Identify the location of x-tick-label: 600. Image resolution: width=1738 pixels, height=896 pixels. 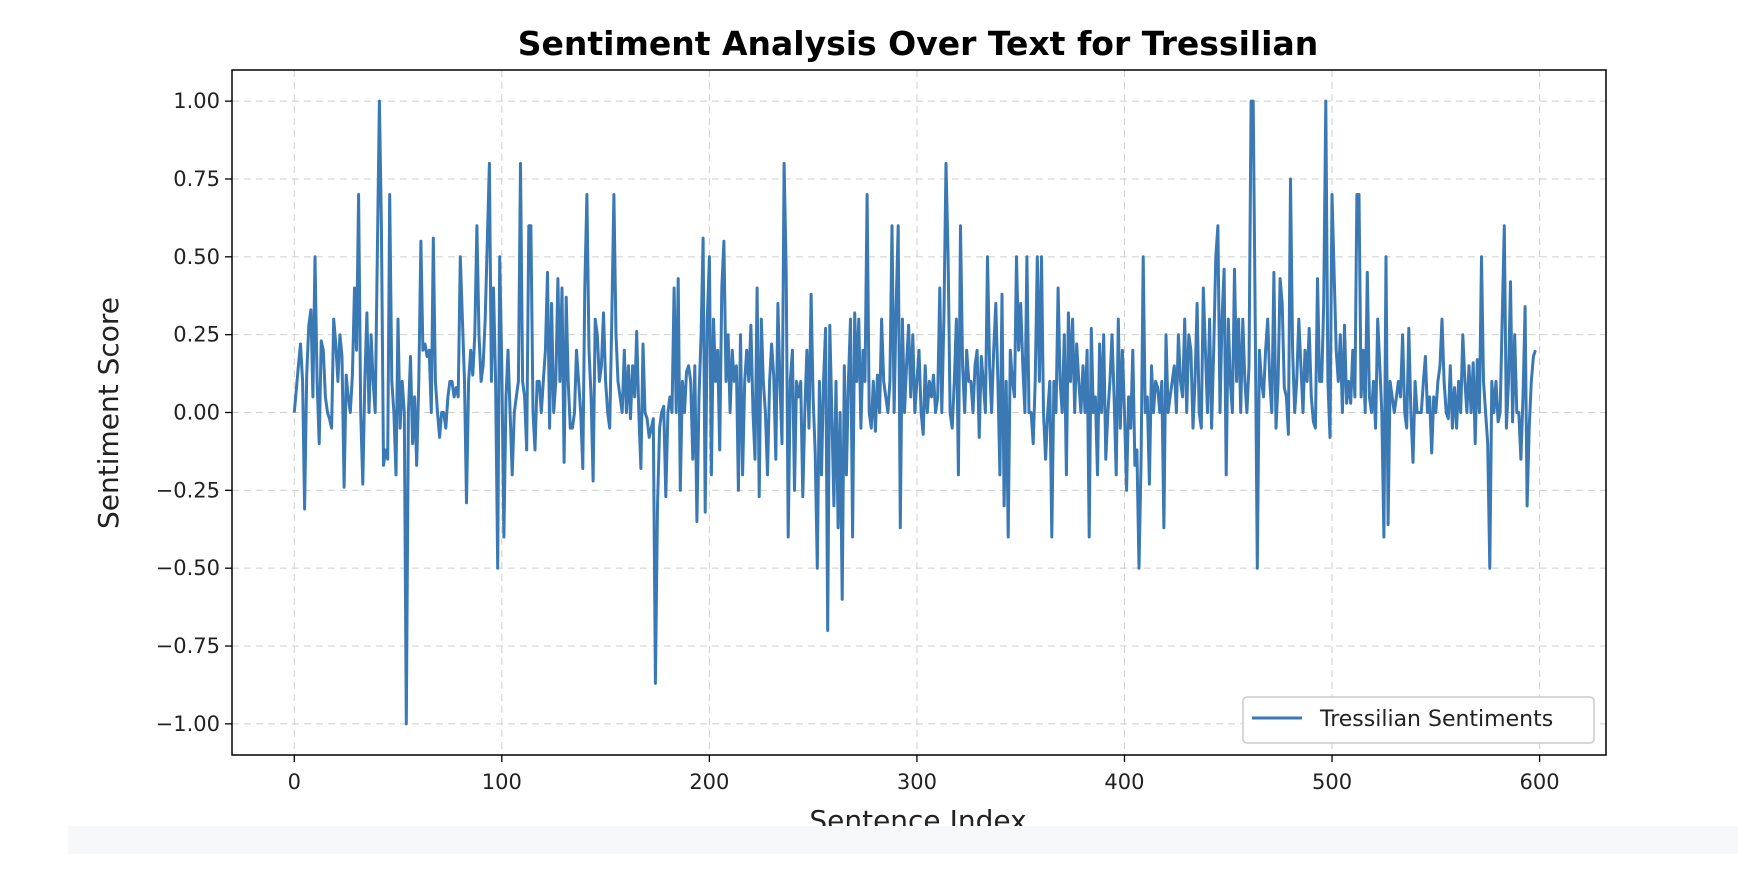
(1540, 782).